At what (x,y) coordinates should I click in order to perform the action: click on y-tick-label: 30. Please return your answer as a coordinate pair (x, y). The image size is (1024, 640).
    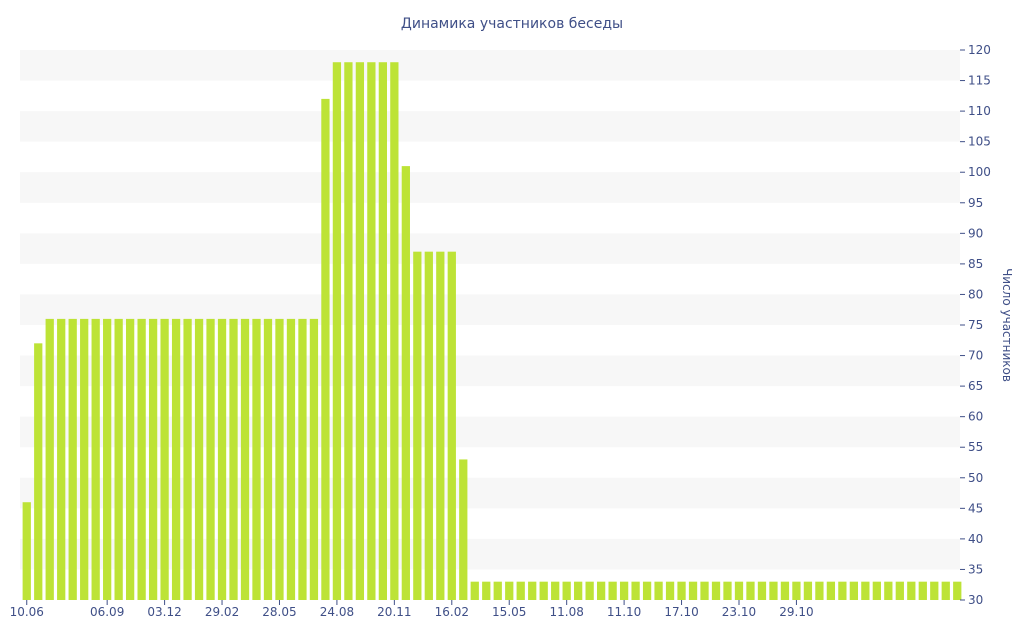
    Looking at the image, I should click on (975, 600).